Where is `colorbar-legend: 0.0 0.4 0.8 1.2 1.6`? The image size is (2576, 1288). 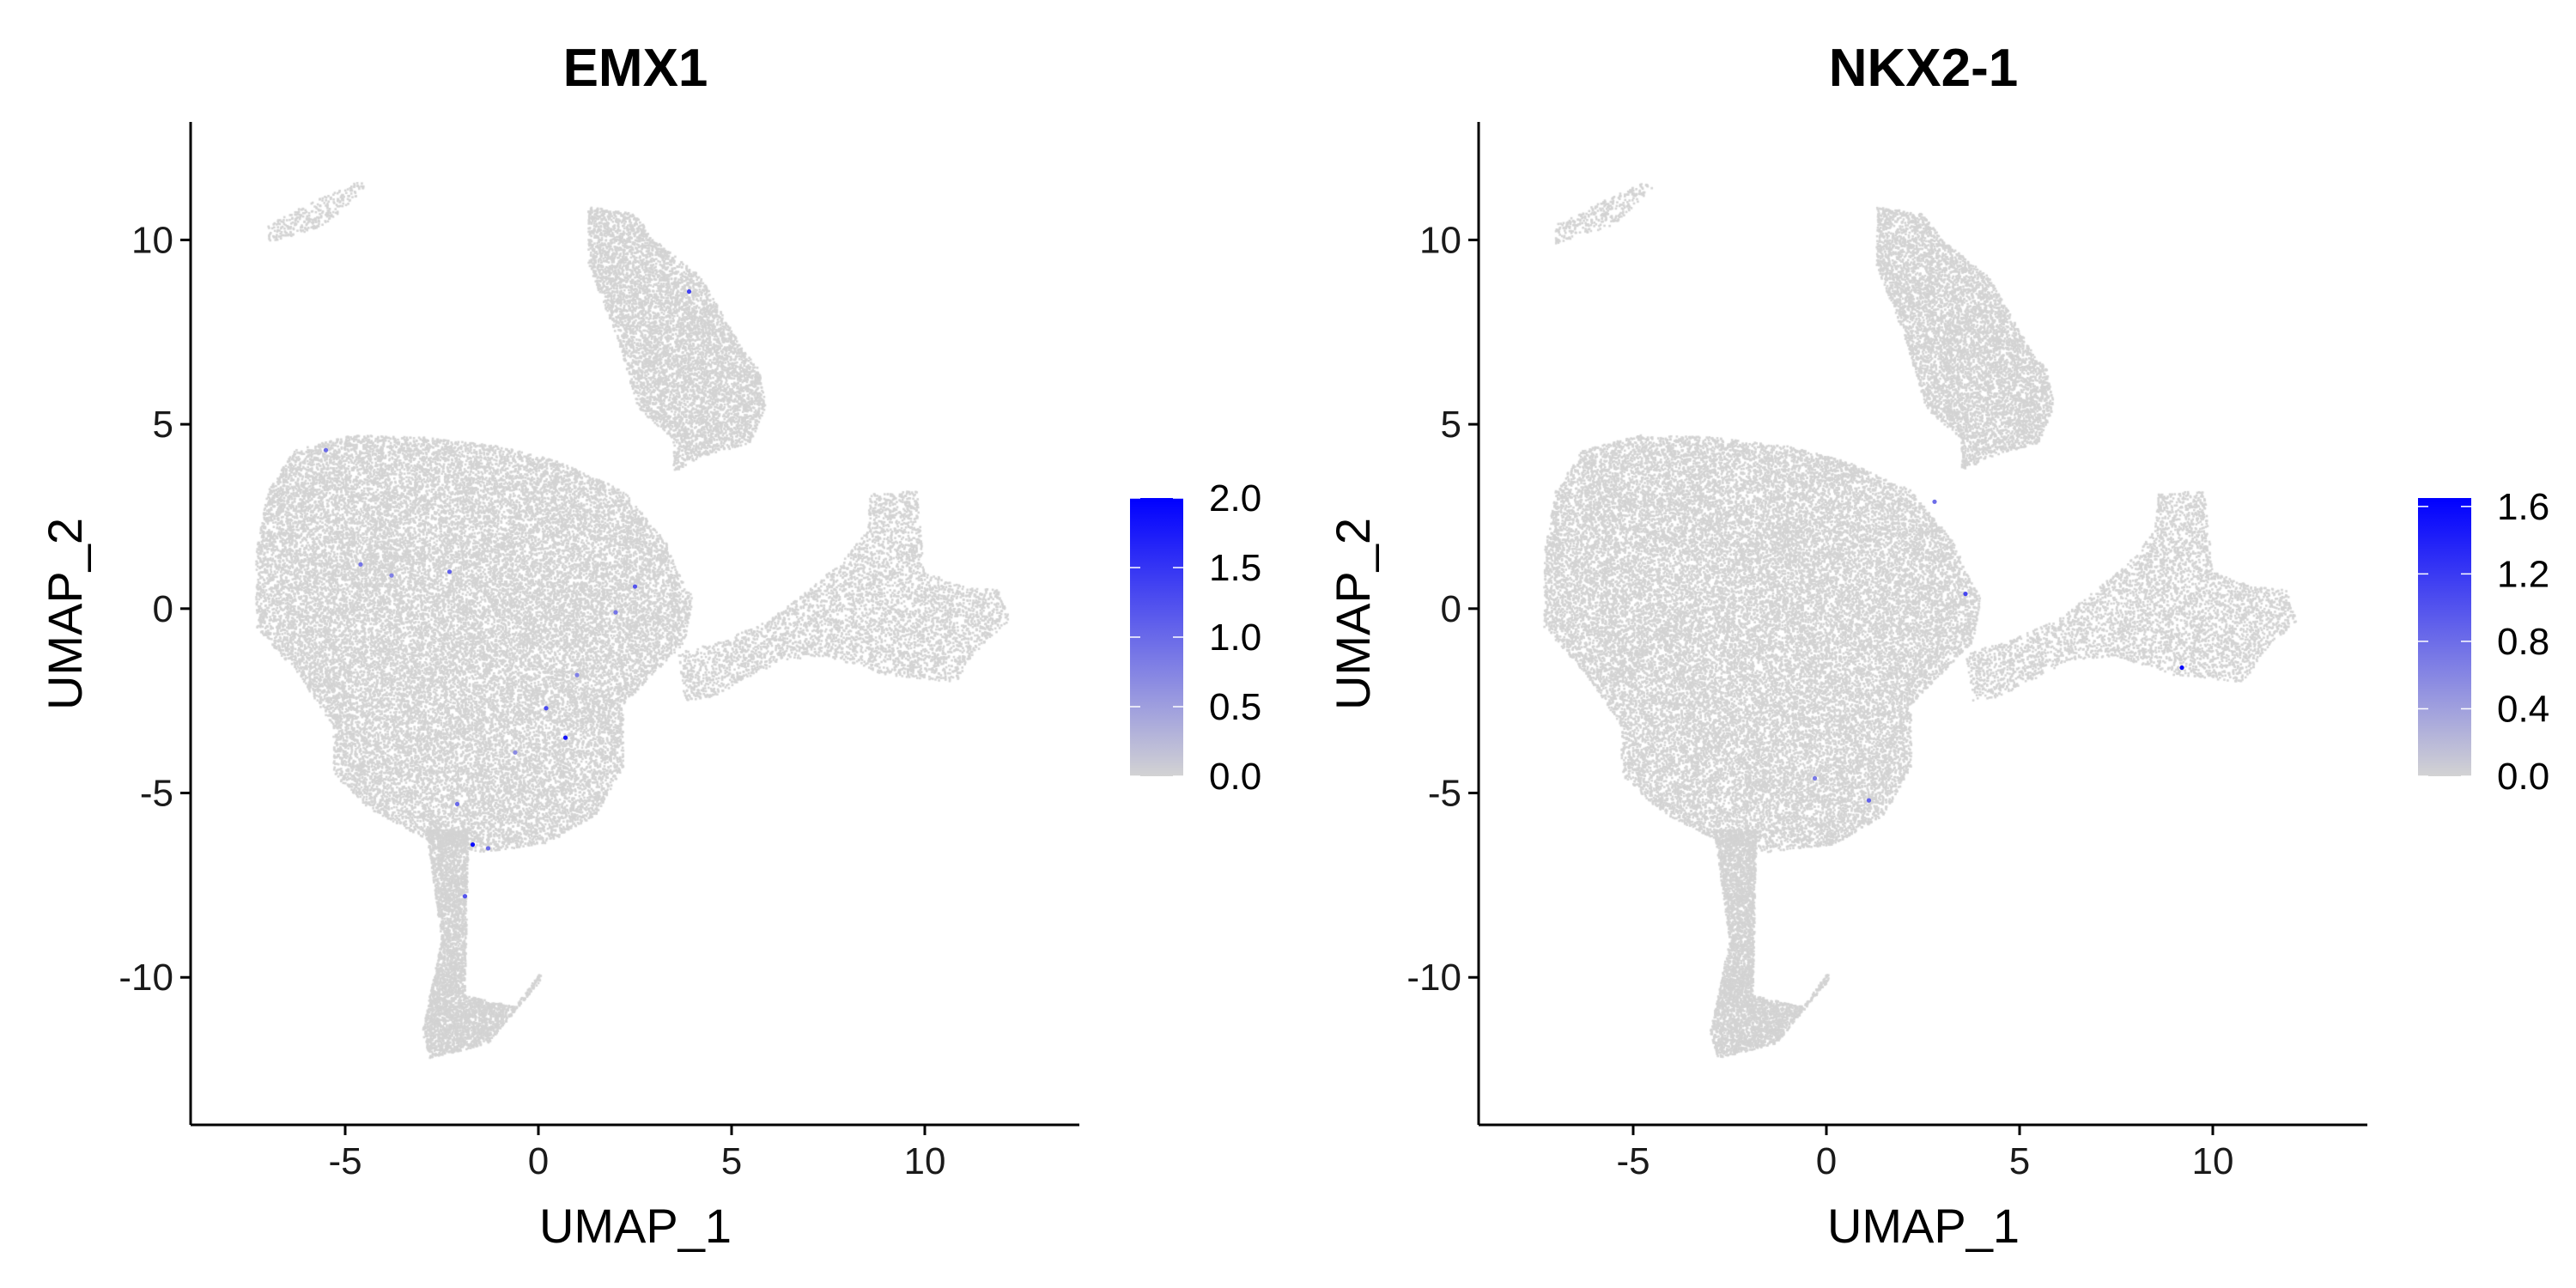
colorbar-legend: 0.0 0.4 0.8 1.2 1.6 is located at coordinates (2484, 642).